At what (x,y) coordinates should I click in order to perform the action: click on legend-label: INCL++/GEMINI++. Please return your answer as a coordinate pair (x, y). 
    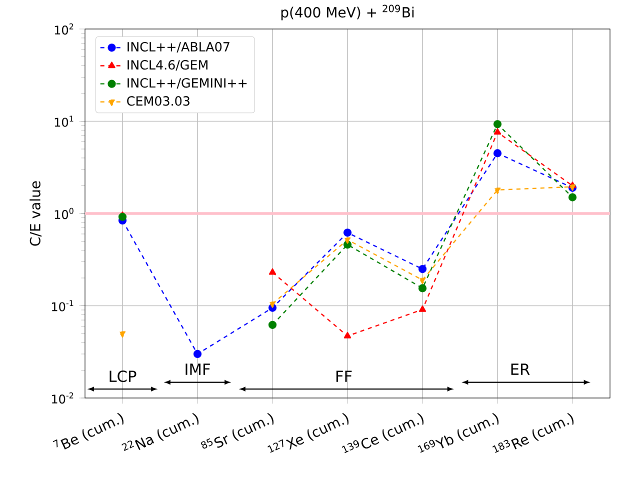
    Looking at the image, I should click on (187, 83).